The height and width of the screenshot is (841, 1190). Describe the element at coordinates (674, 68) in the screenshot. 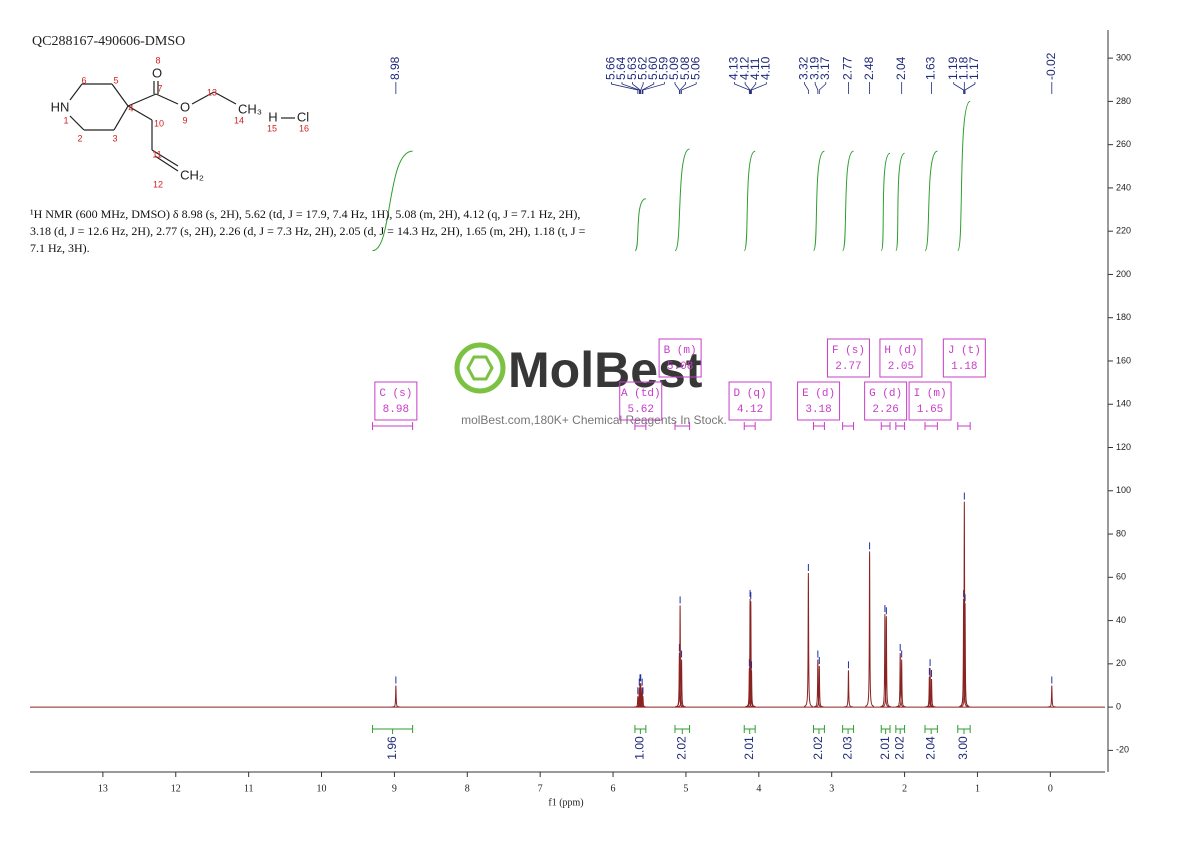

I see `peak-label: 5.09` at that location.